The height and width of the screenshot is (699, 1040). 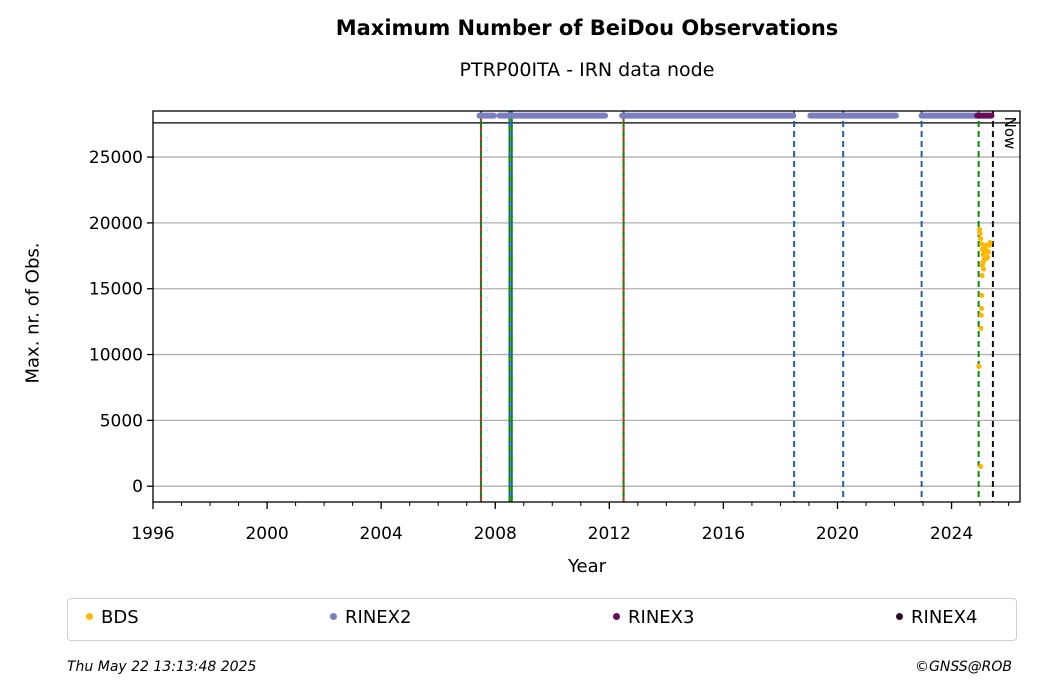 What do you see at coordinates (495, 534) in the screenshot?
I see `x-tick-label: 2008` at bounding box center [495, 534].